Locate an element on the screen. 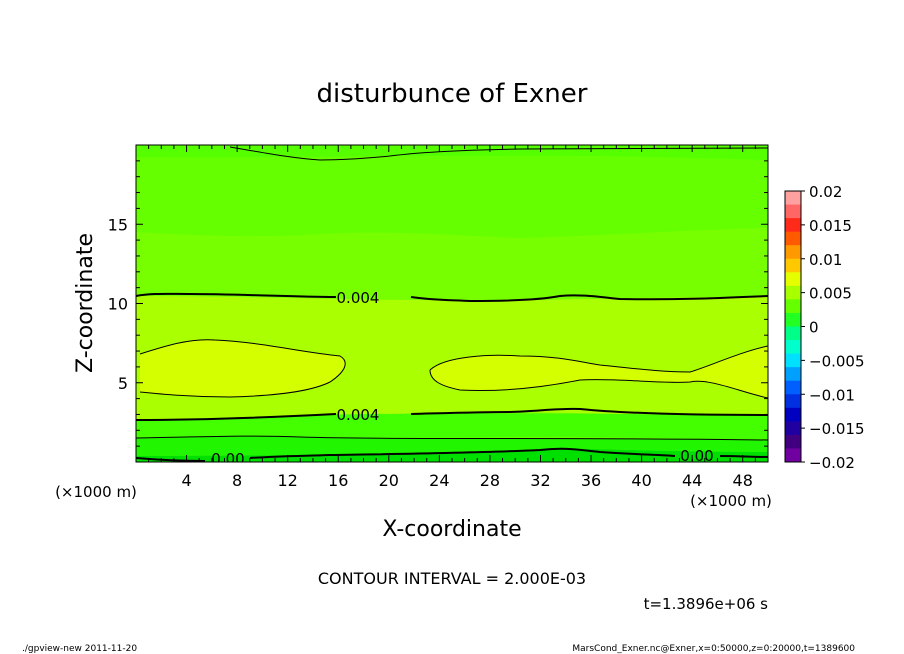 This screenshot has width=904, height=654. band-above-0.008-right is located at coordinates (599, 372).